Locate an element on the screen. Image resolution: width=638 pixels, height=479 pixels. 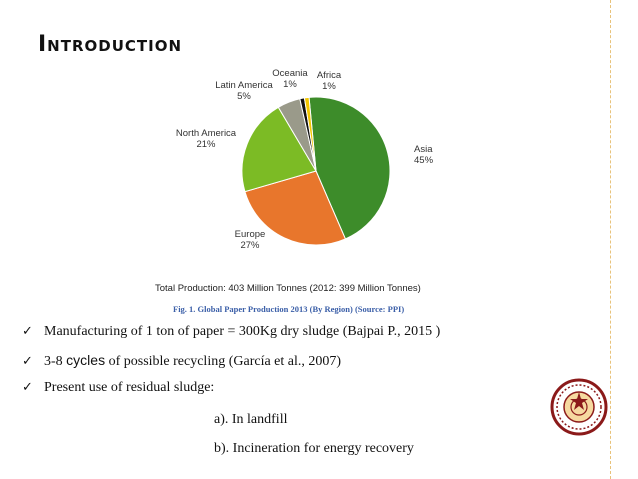
right-border-rule is located at coordinates (610, 239).